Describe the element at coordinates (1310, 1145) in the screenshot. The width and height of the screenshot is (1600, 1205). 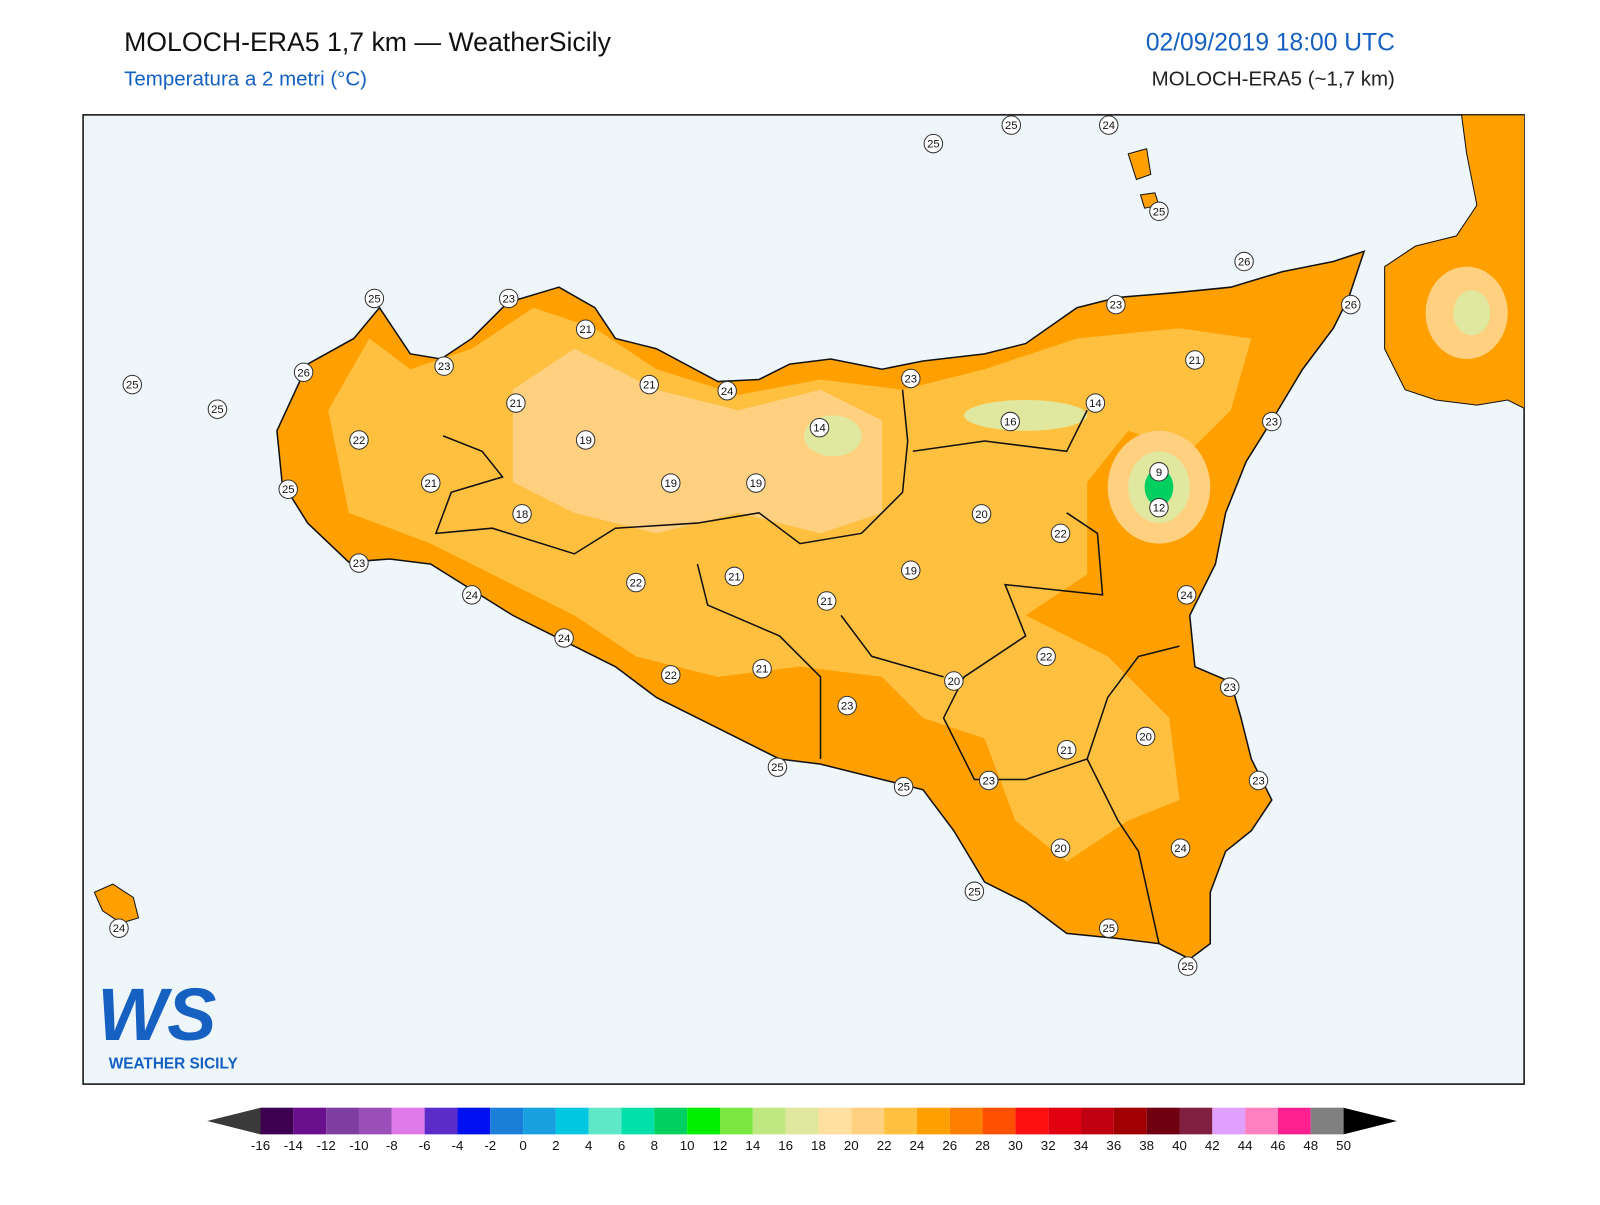
I see `colorbar-tick-label: 48` at that location.